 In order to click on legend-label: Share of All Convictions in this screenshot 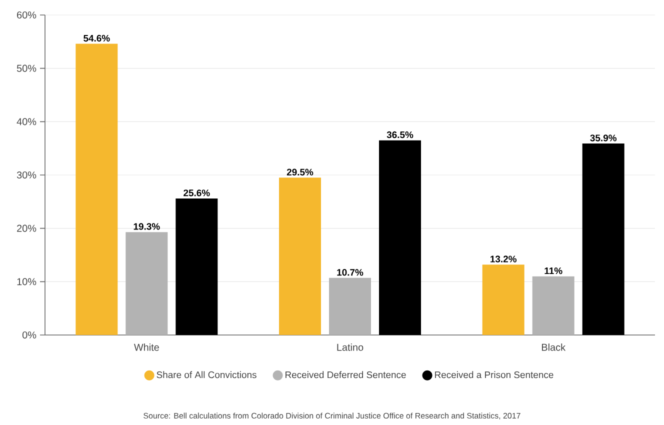, I will do `click(206, 374)`.